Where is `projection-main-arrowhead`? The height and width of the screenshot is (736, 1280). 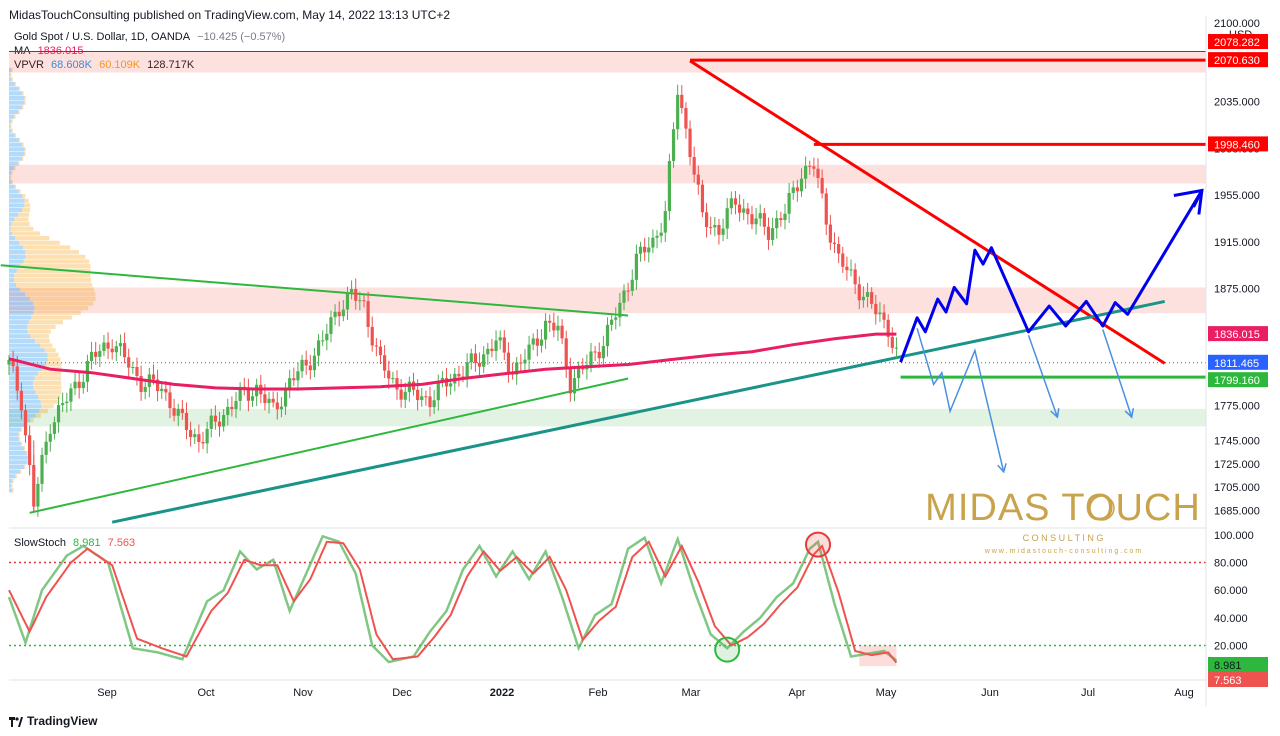
projection-main-arrowhead is located at coordinates (1188, 201).